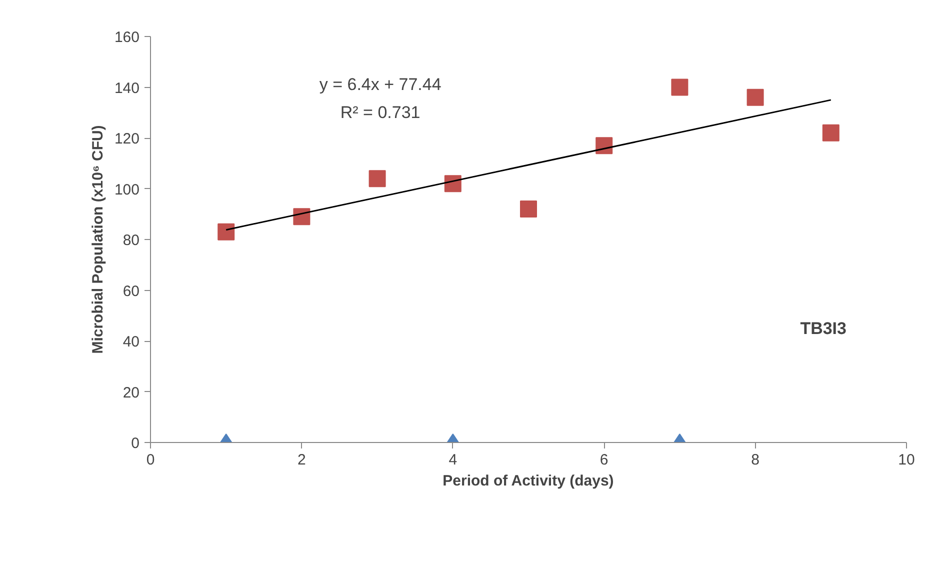 Image resolution: width=936 pixels, height=578 pixels. I want to click on x-tick-label: 2, so click(302, 460).